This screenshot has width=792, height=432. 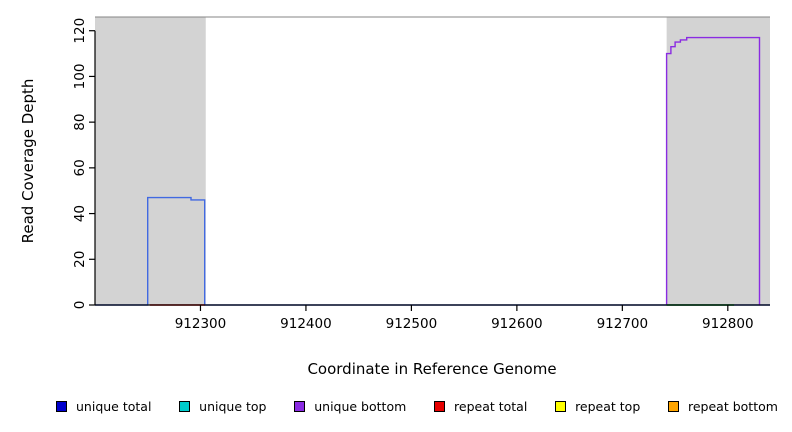 I want to click on legend-swatch-unique-top, so click(x=185, y=406).